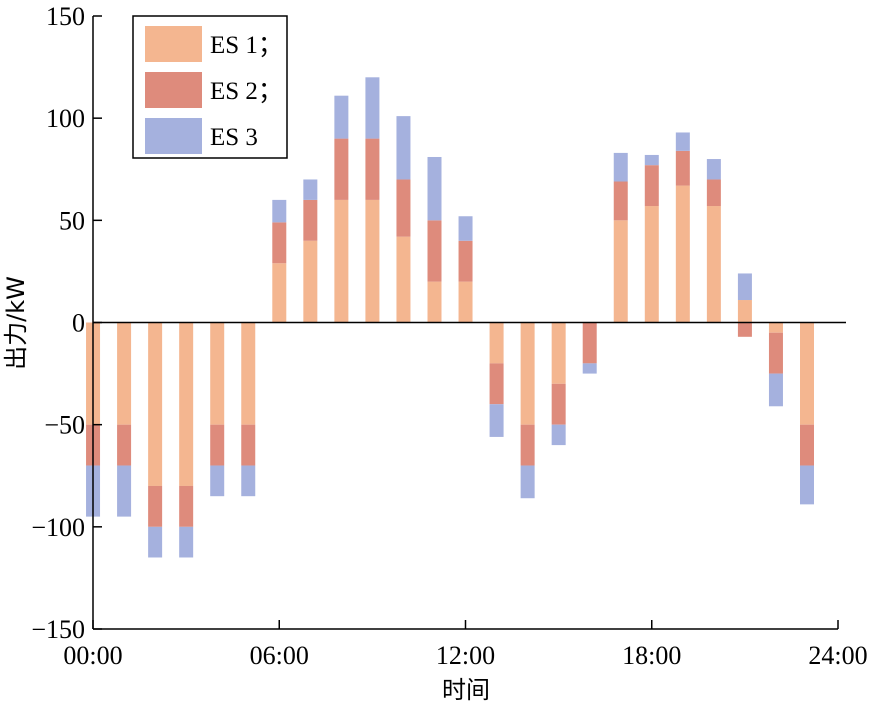 This screenshot has width=877, height=705. What do you see at coordinates (72, 220) in the screenshot?
I see `y-tick-label: 50` at bounding box center [72, 220].